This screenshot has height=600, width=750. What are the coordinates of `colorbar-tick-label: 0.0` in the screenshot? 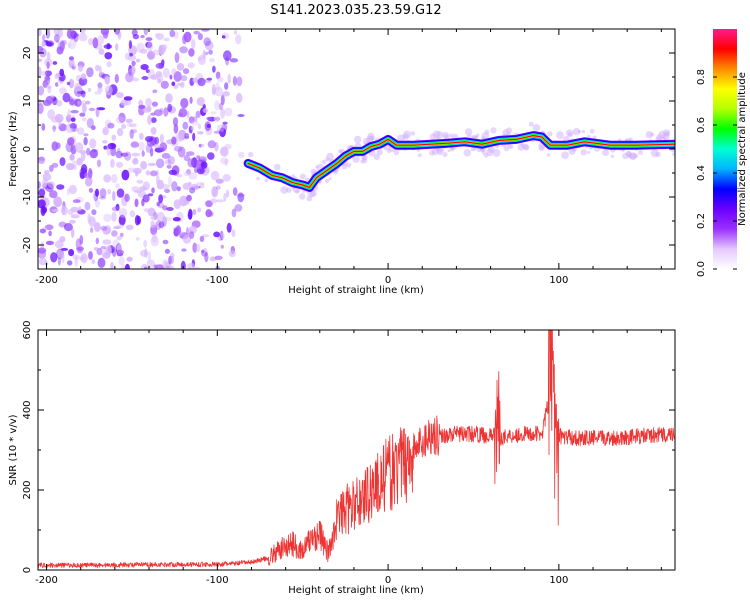 It's located at (701, 269).